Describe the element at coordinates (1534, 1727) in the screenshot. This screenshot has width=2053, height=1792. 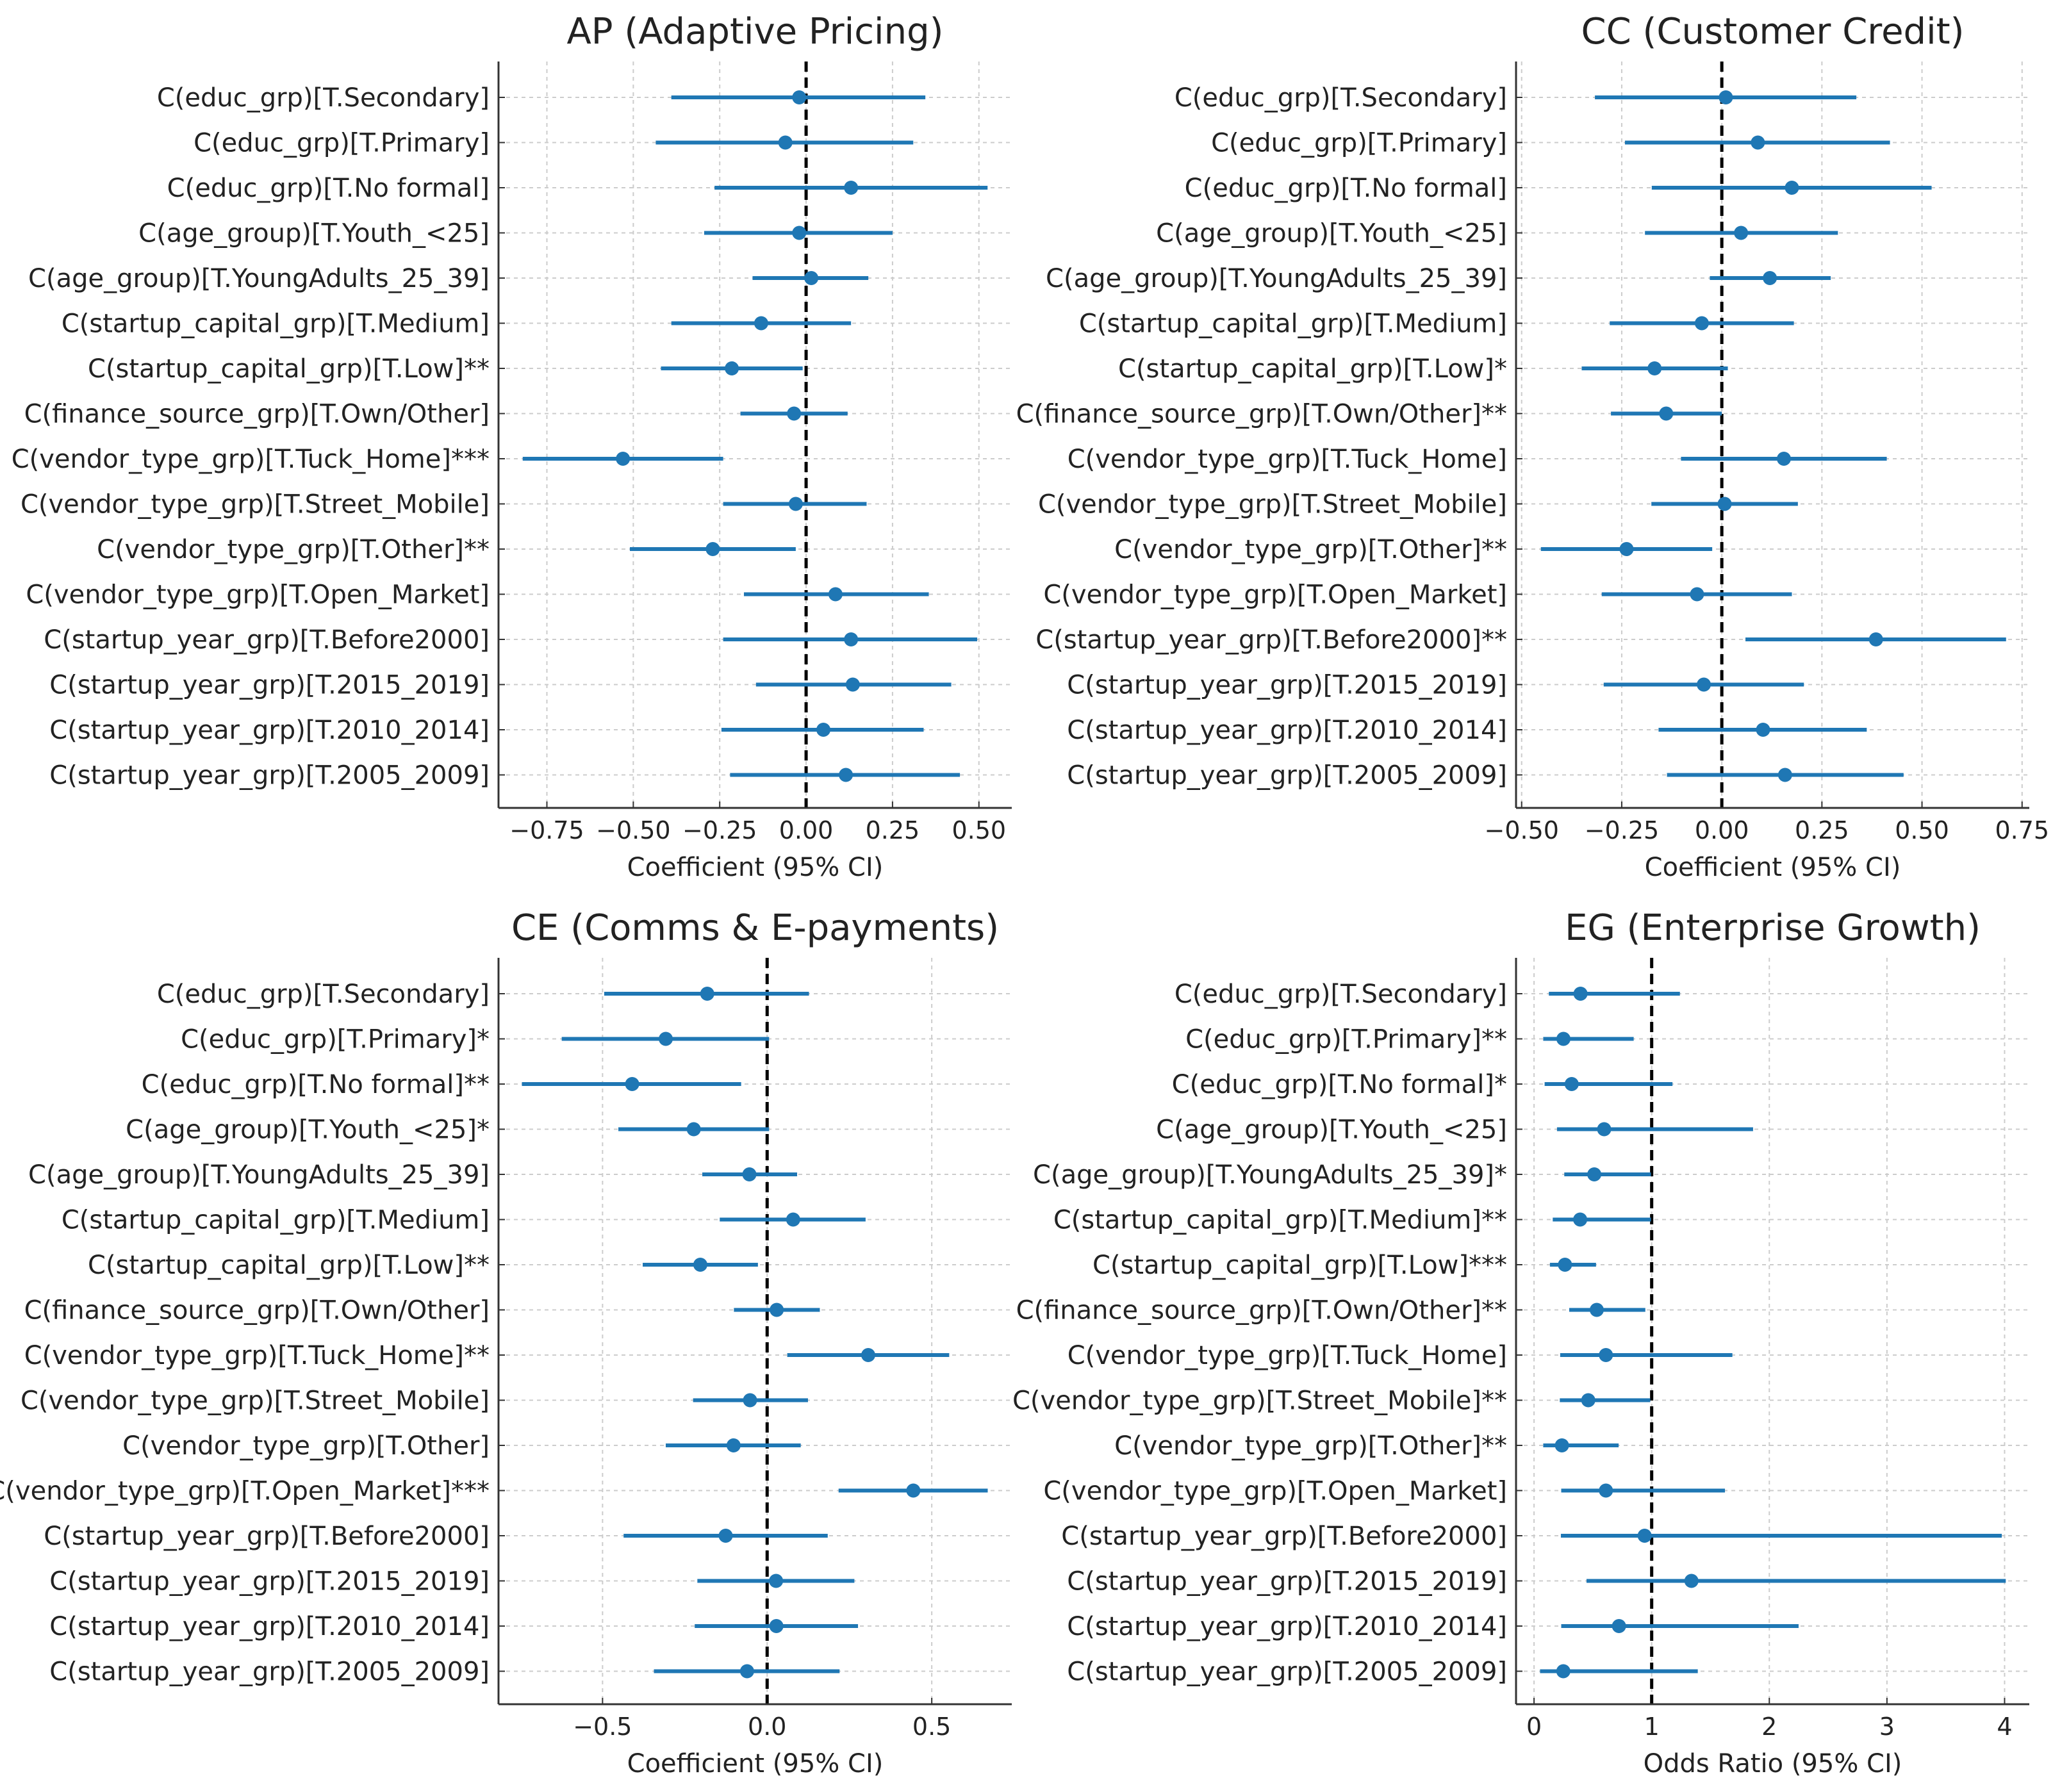
I see `x-tick-label: 0` at that location.